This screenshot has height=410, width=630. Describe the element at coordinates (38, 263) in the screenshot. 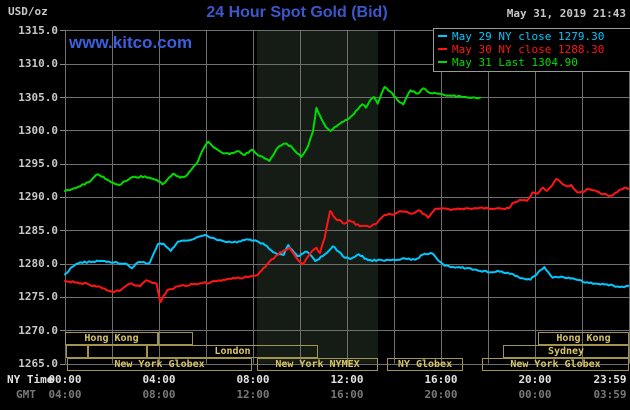

I see `y-axis-tick-label: 1280.0` at that location.